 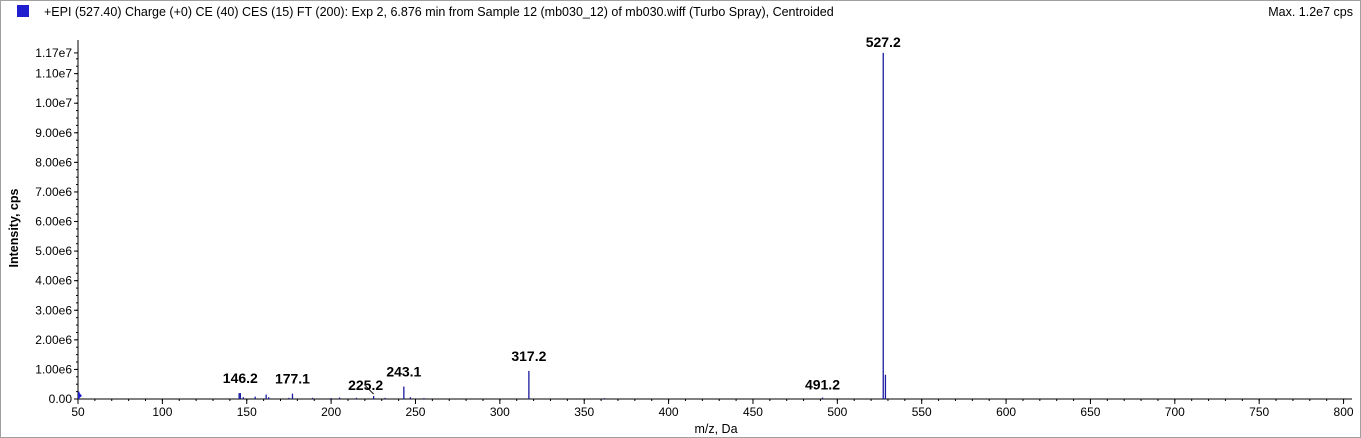 I want to click on y-tick-label: 1.17e7, so click(x=53, y=53).